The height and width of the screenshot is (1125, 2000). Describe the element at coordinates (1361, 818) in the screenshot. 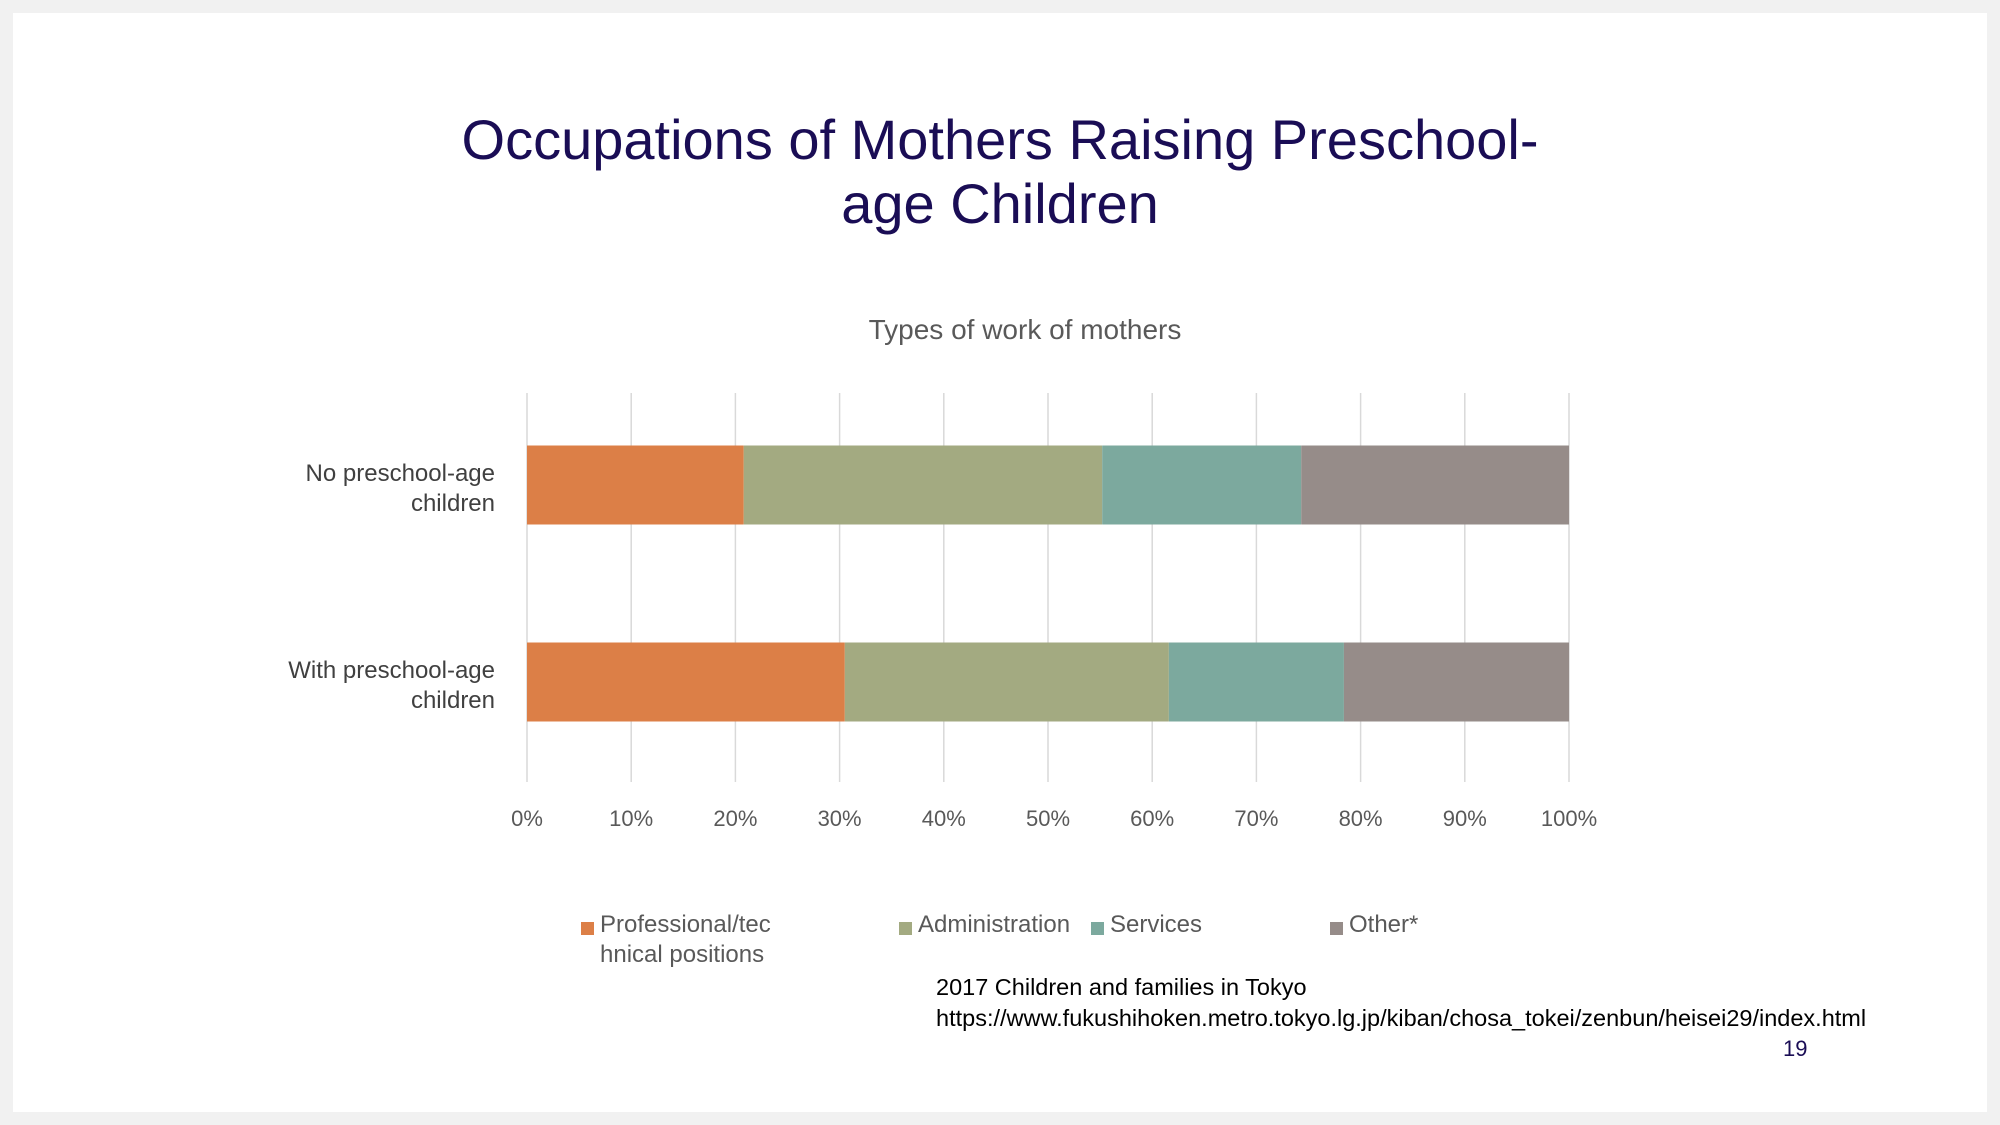

I see `x-tick-label: 80%` at that location.